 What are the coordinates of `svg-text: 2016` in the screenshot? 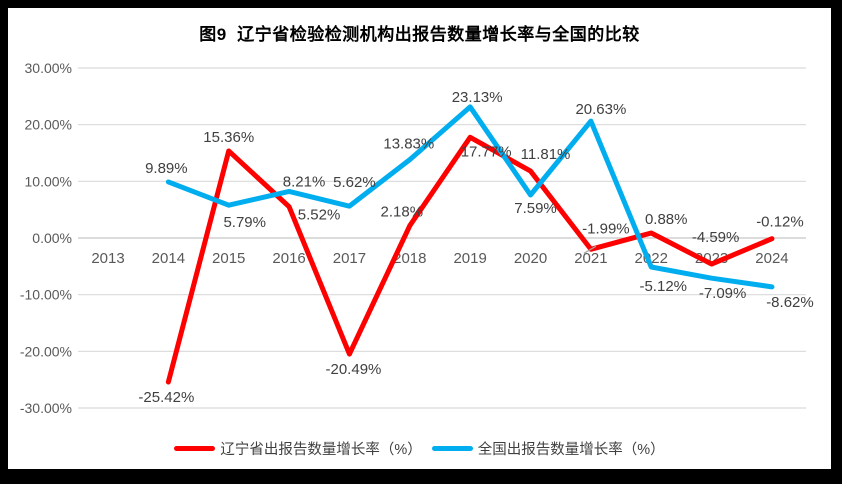 It's located at (288, 258).